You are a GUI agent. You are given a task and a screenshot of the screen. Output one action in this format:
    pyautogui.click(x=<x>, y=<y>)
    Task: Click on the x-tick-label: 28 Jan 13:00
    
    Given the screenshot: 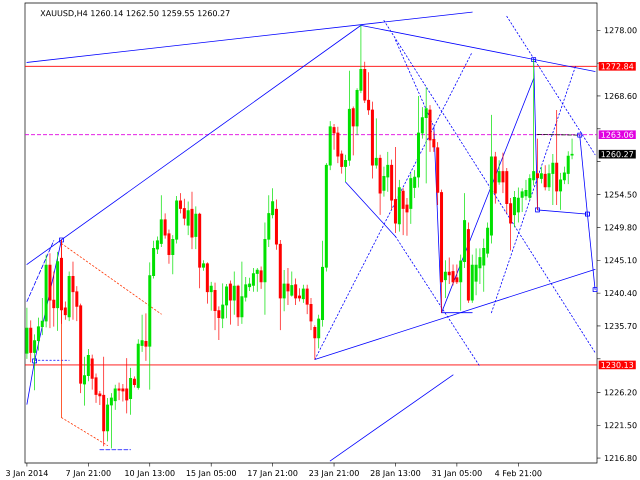 What is the action you would take?
    pyautogui.click(x=395, y=474)
    